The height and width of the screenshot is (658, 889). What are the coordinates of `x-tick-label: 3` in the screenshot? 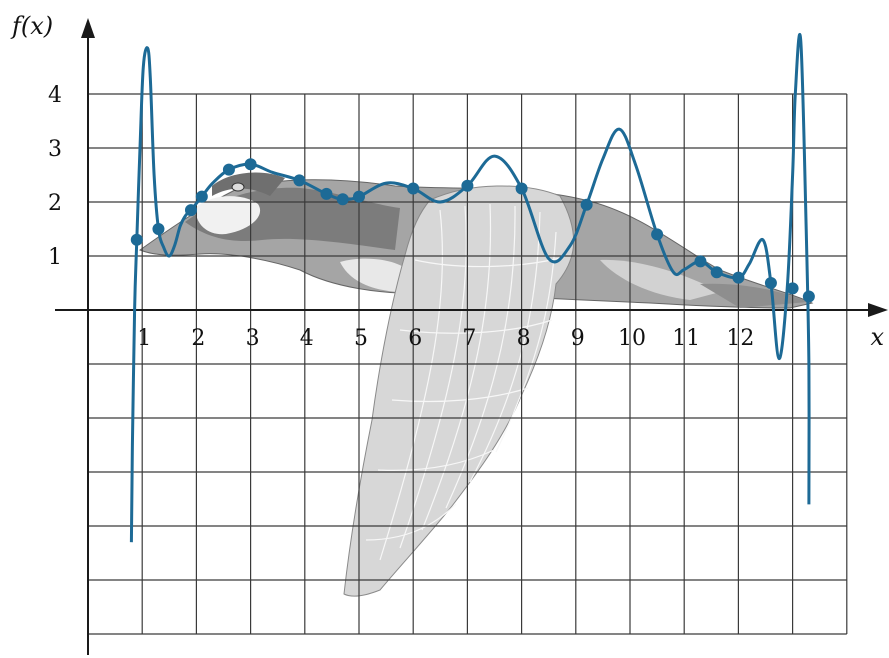 It's located at (253, 338).